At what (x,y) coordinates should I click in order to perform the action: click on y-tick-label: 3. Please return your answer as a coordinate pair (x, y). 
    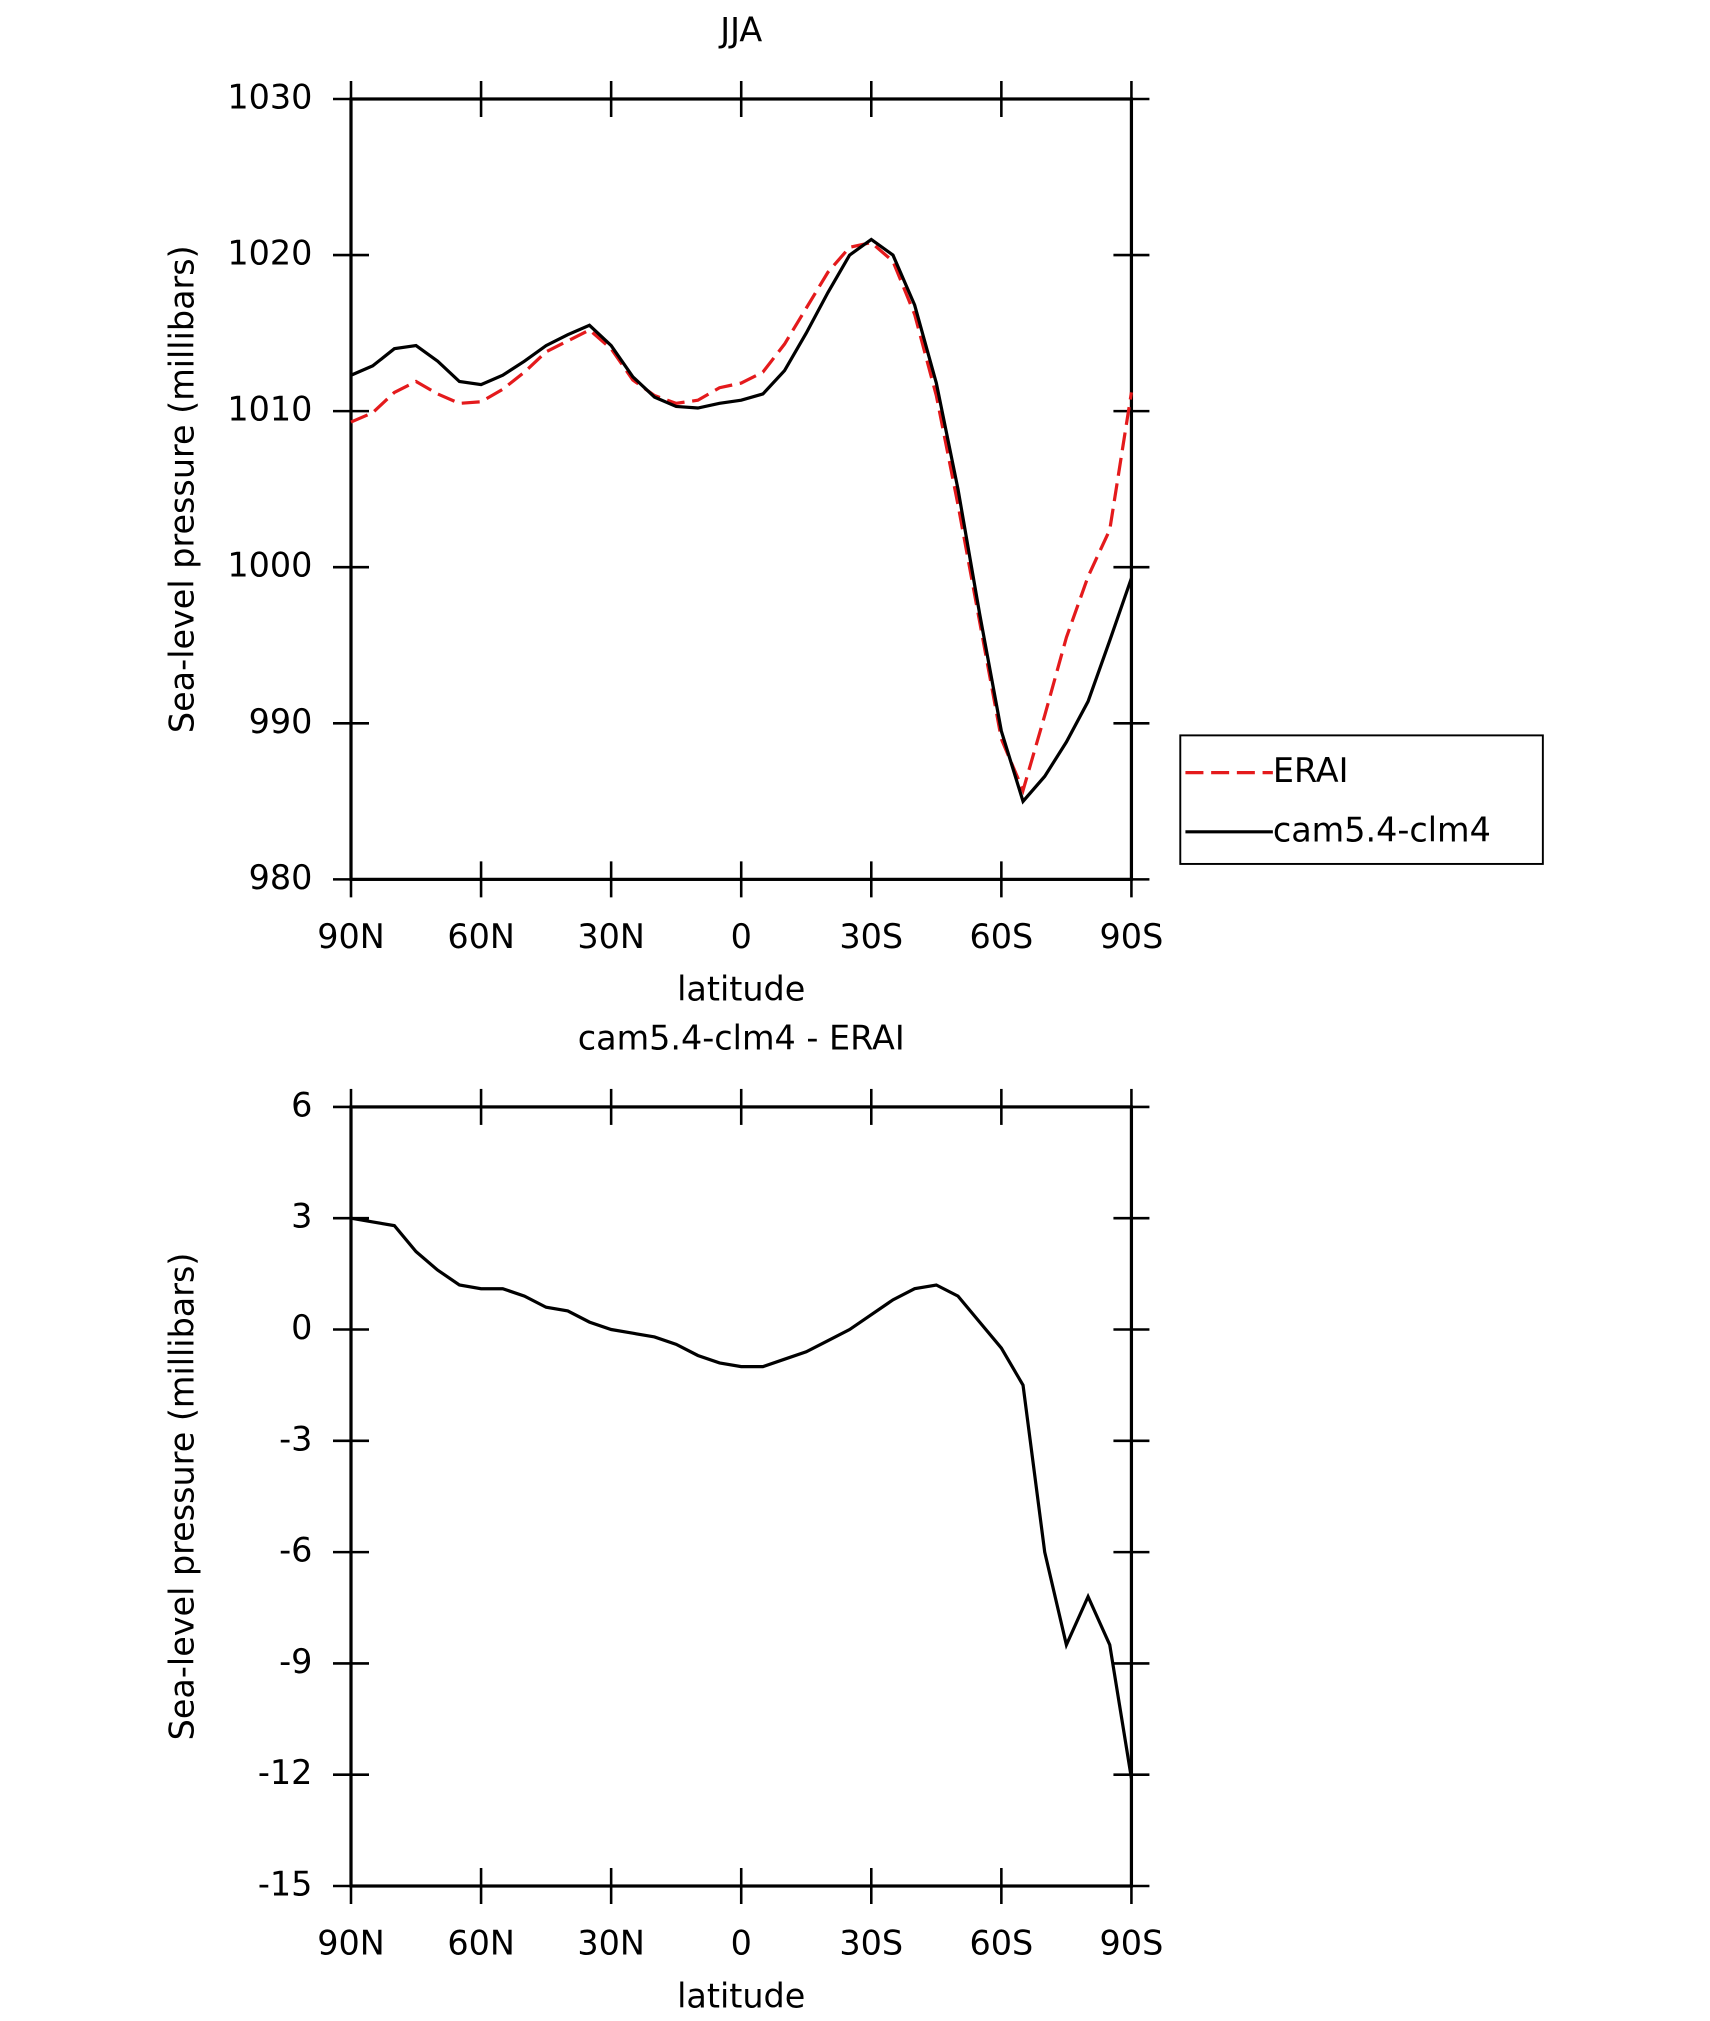
    Looking at the image, I should click on (301, 1216).